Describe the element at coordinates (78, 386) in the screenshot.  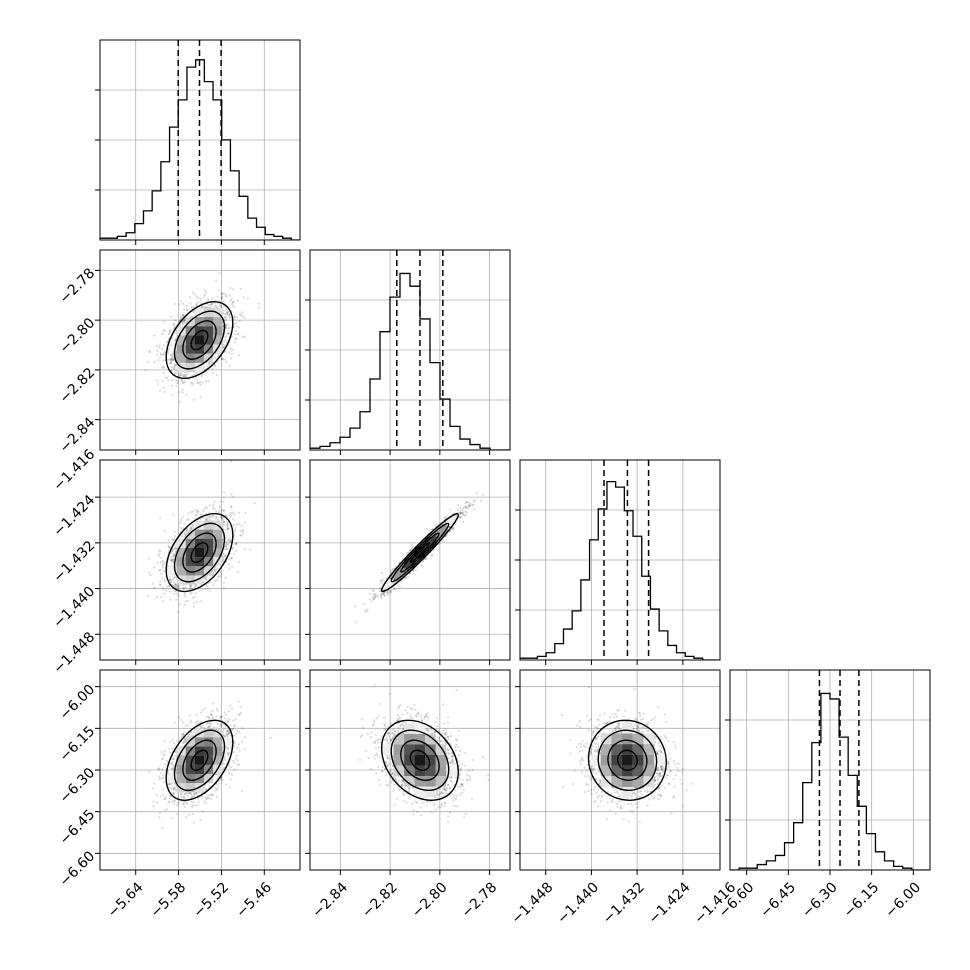
I see `y-tick-label: −2.82` at that location.